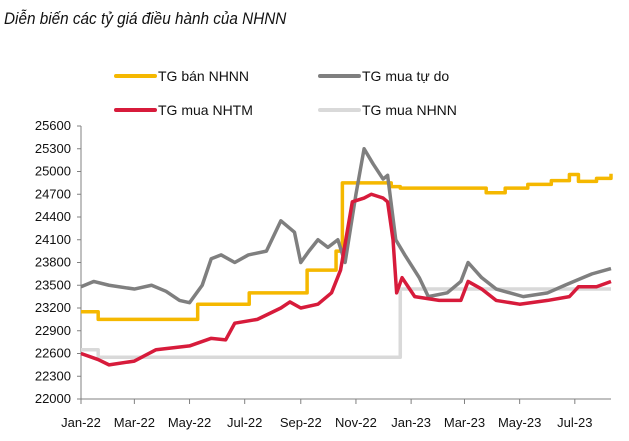 The height and width of the screenshot is (441, 629). I want to click on y-tick-label: 22900, so click(53, 330).